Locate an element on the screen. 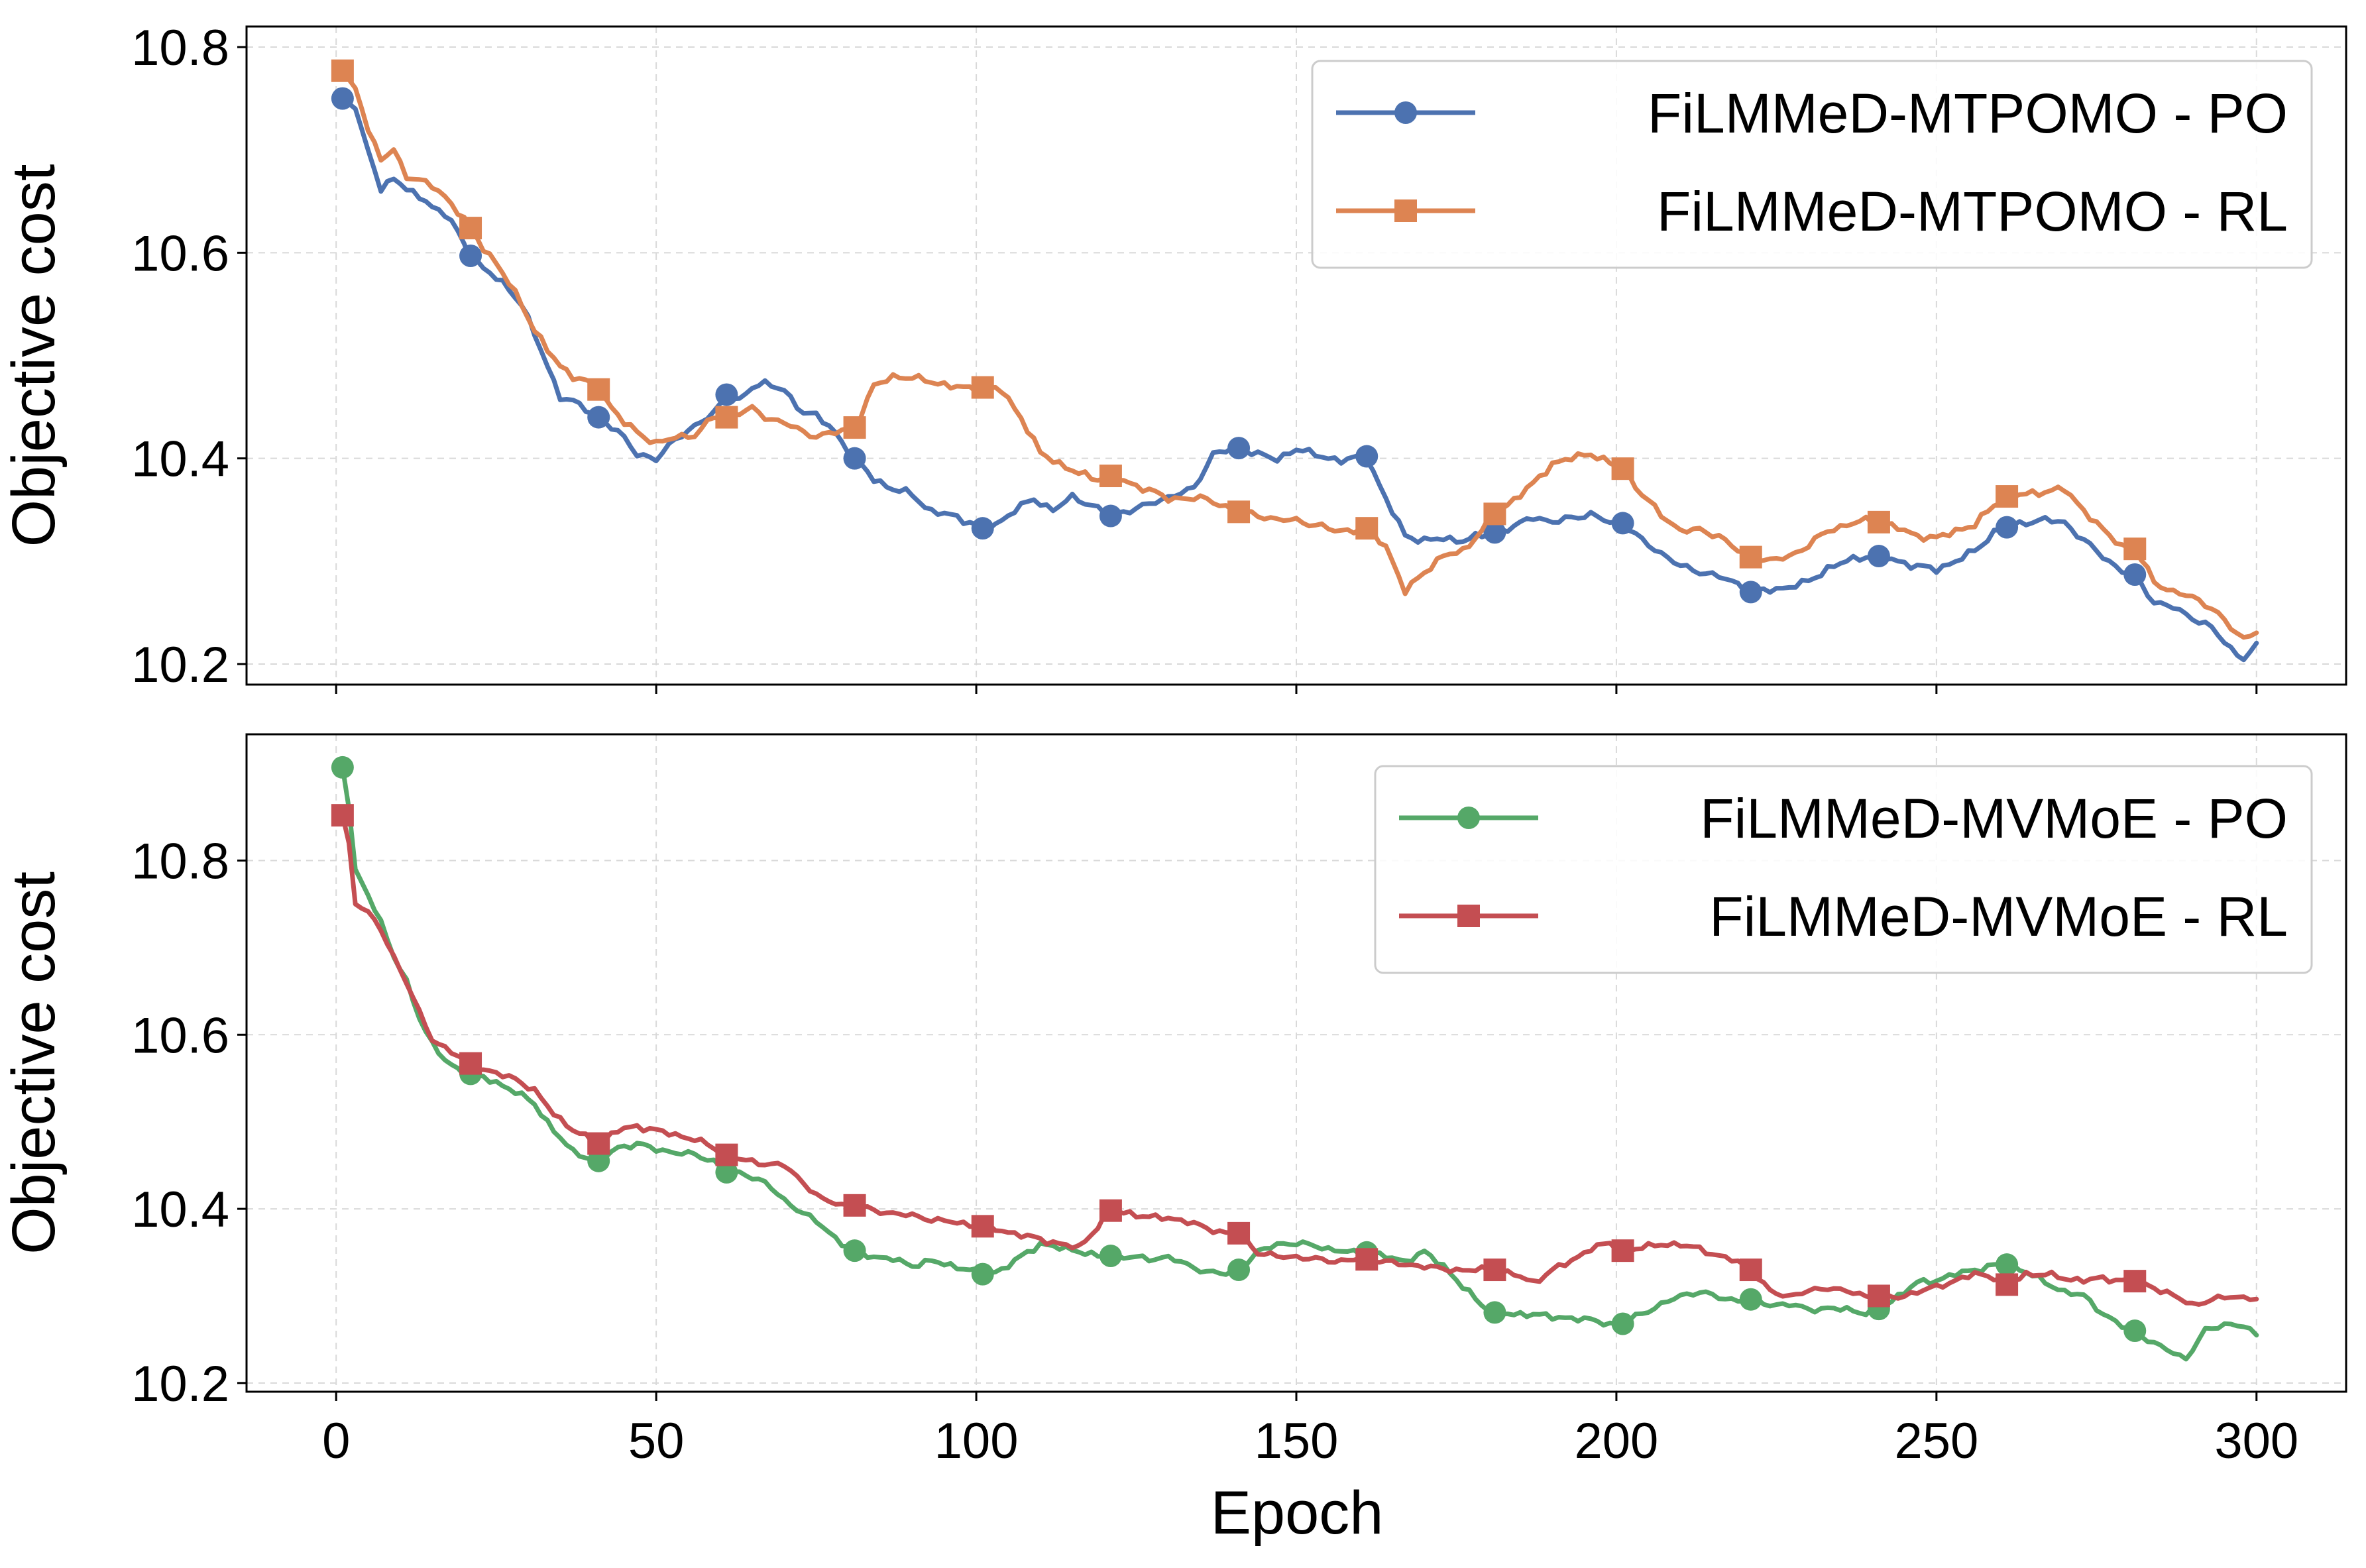 This screenshot has width=2366, height=1568. legend-label: FiLMMeD-MVMoE - PO is located at coordinates (1994, 819).